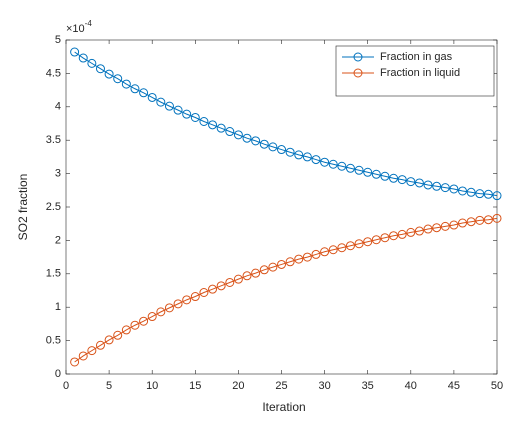 The height and width of the screenshot is (432, 519). I want to click on x-tick-label: 0, so click(66, 386).